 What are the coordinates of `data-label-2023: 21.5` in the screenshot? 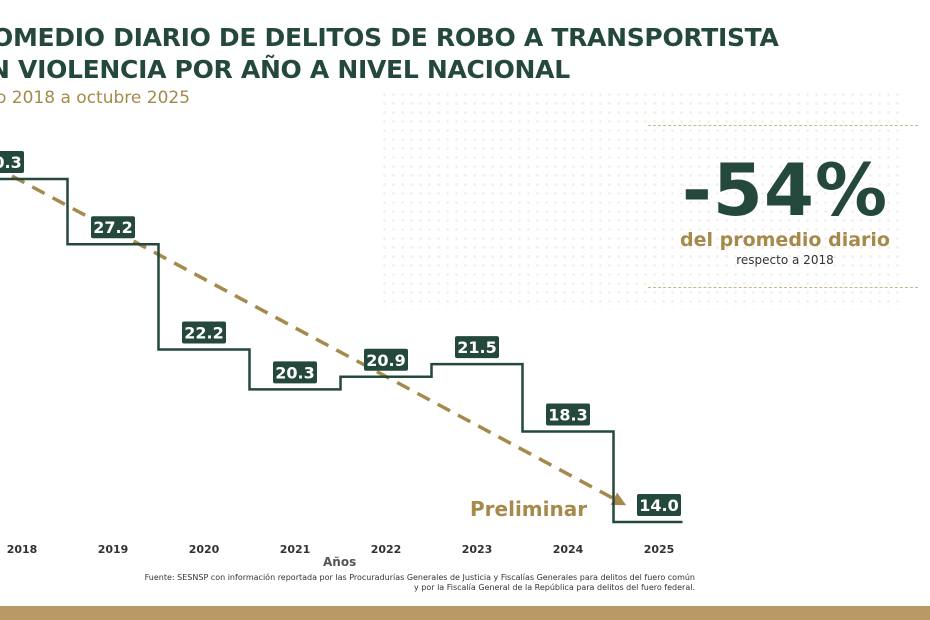 It's located at (477, 347).